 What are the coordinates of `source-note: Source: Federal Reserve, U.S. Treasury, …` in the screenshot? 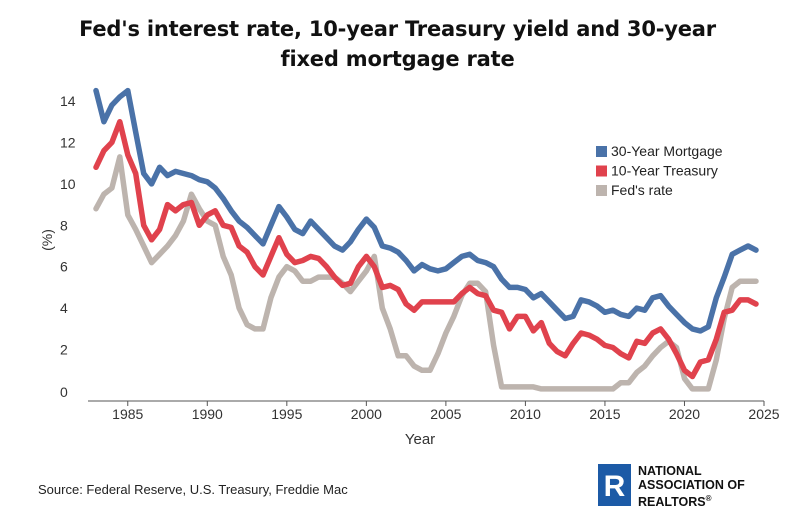 It's located at (193, 489).